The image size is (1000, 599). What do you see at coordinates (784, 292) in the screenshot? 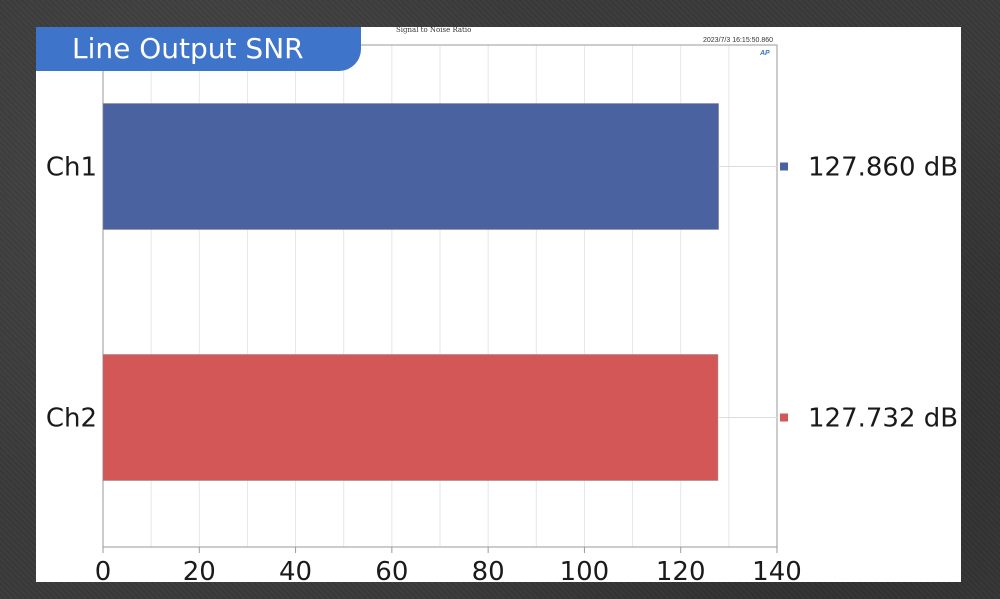
I see `legend-markers` at bounding box center [784, 292].